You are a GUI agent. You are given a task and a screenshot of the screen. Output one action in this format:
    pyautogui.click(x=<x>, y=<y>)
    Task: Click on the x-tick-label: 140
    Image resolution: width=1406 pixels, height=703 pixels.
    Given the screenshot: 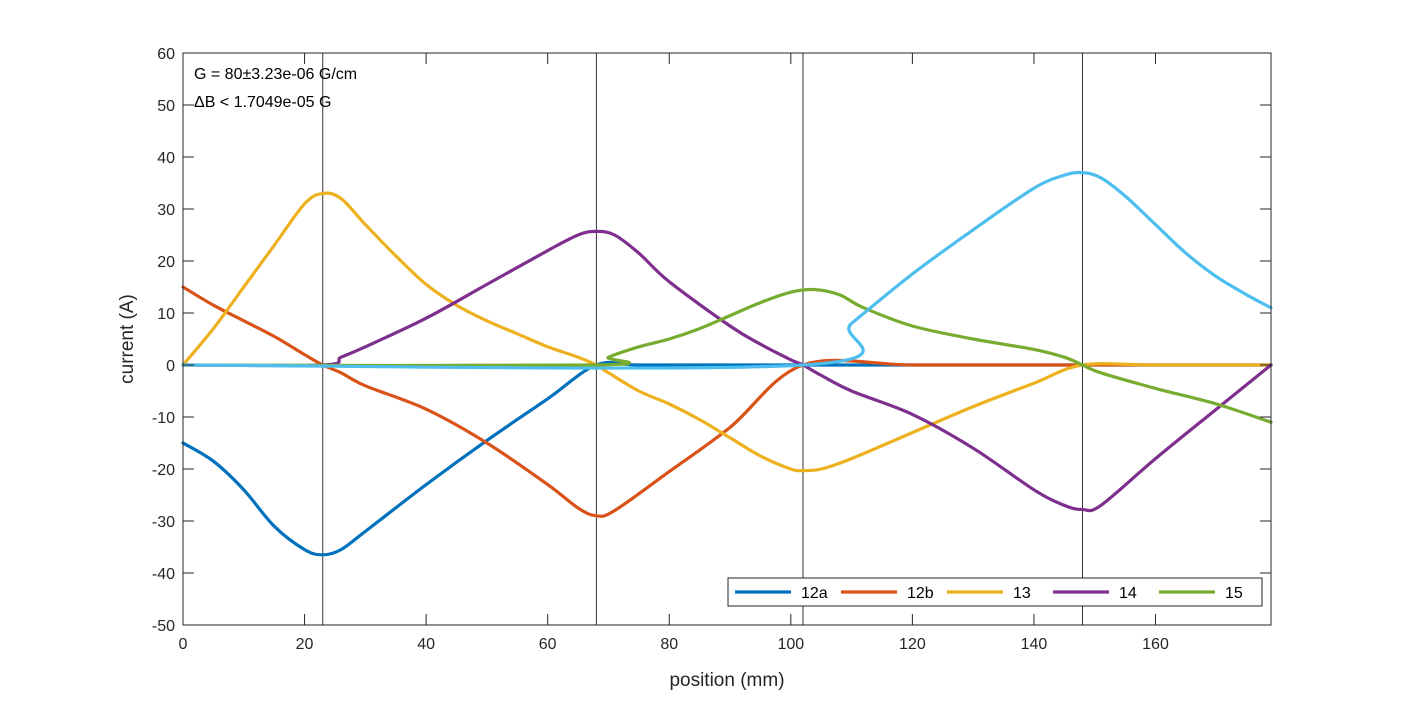 What is the action you would take?
    pyautogui.click(x=1034, y=644)
    